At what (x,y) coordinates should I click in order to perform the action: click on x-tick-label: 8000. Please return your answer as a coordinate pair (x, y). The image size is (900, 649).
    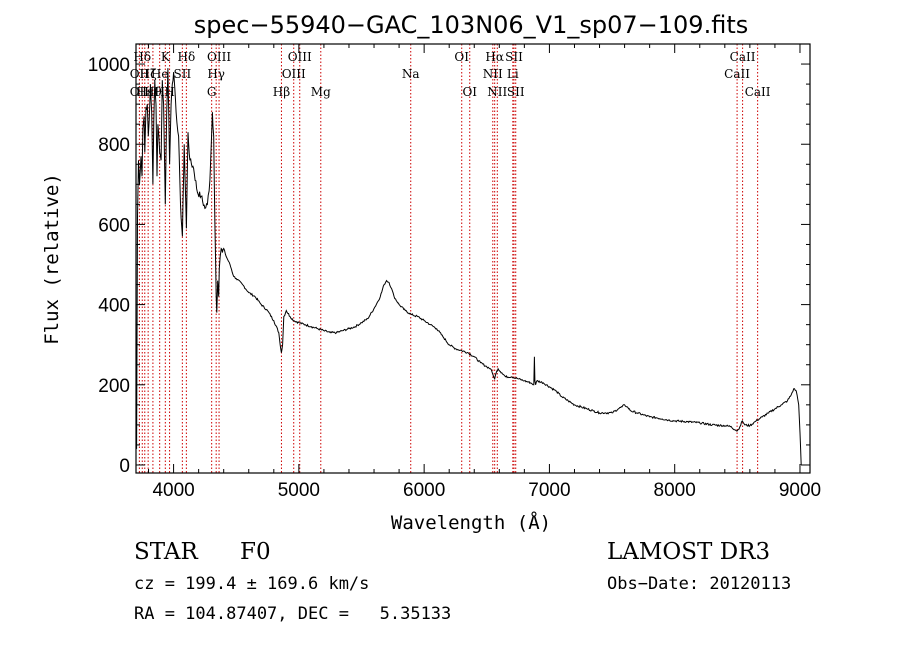
    Looking at the image, I should click on (675, 490).